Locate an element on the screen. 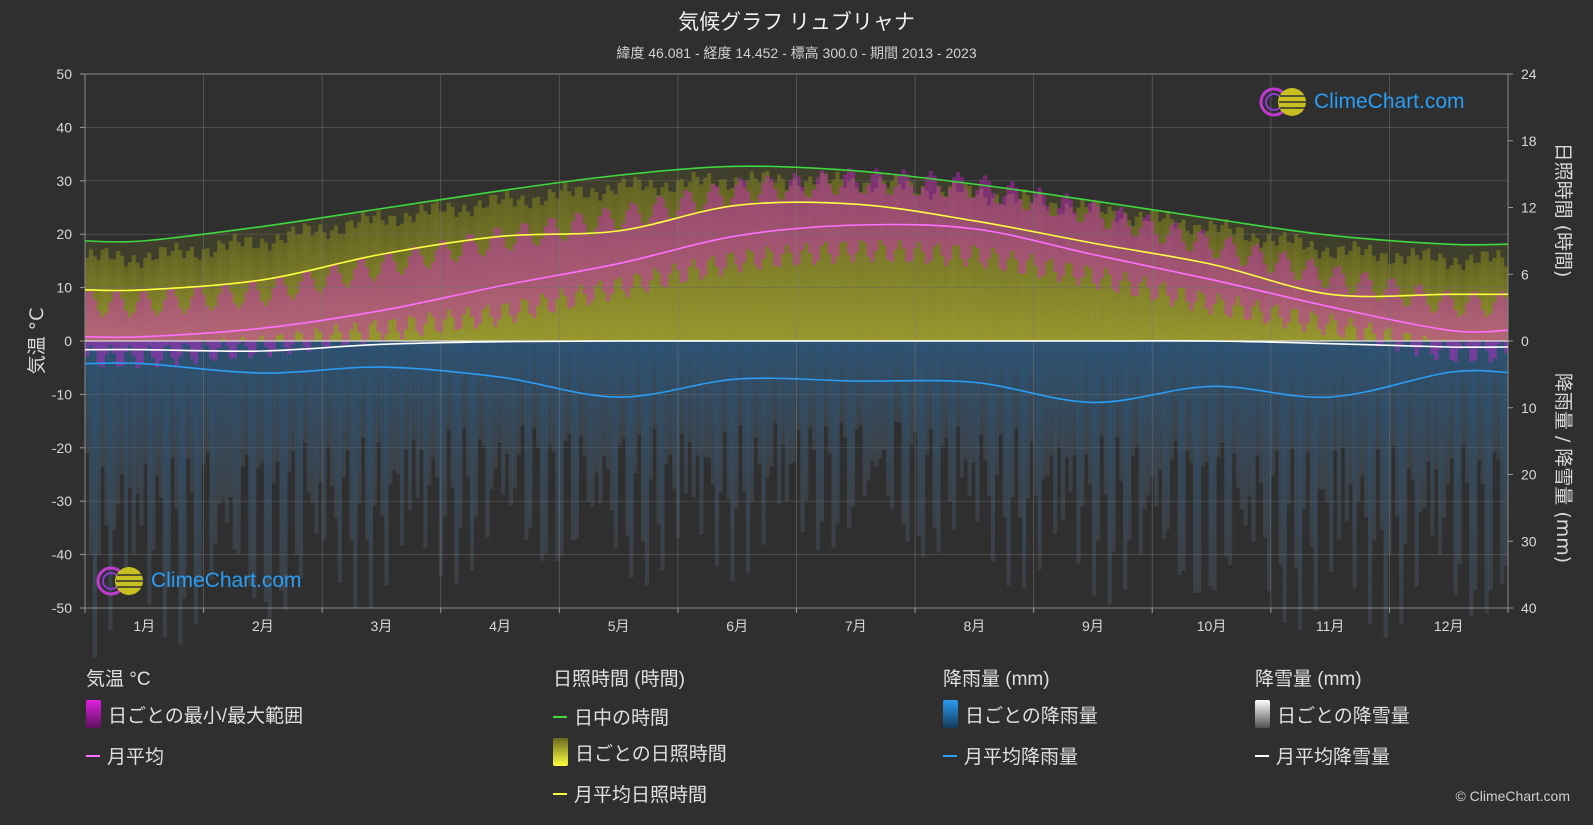 Image resolution: width=1593 pixels, height=825 pixels. y-axis-right-bottom-title: 降雨量 / 降雪量 (mm) is located at coordinates (1563, 468).